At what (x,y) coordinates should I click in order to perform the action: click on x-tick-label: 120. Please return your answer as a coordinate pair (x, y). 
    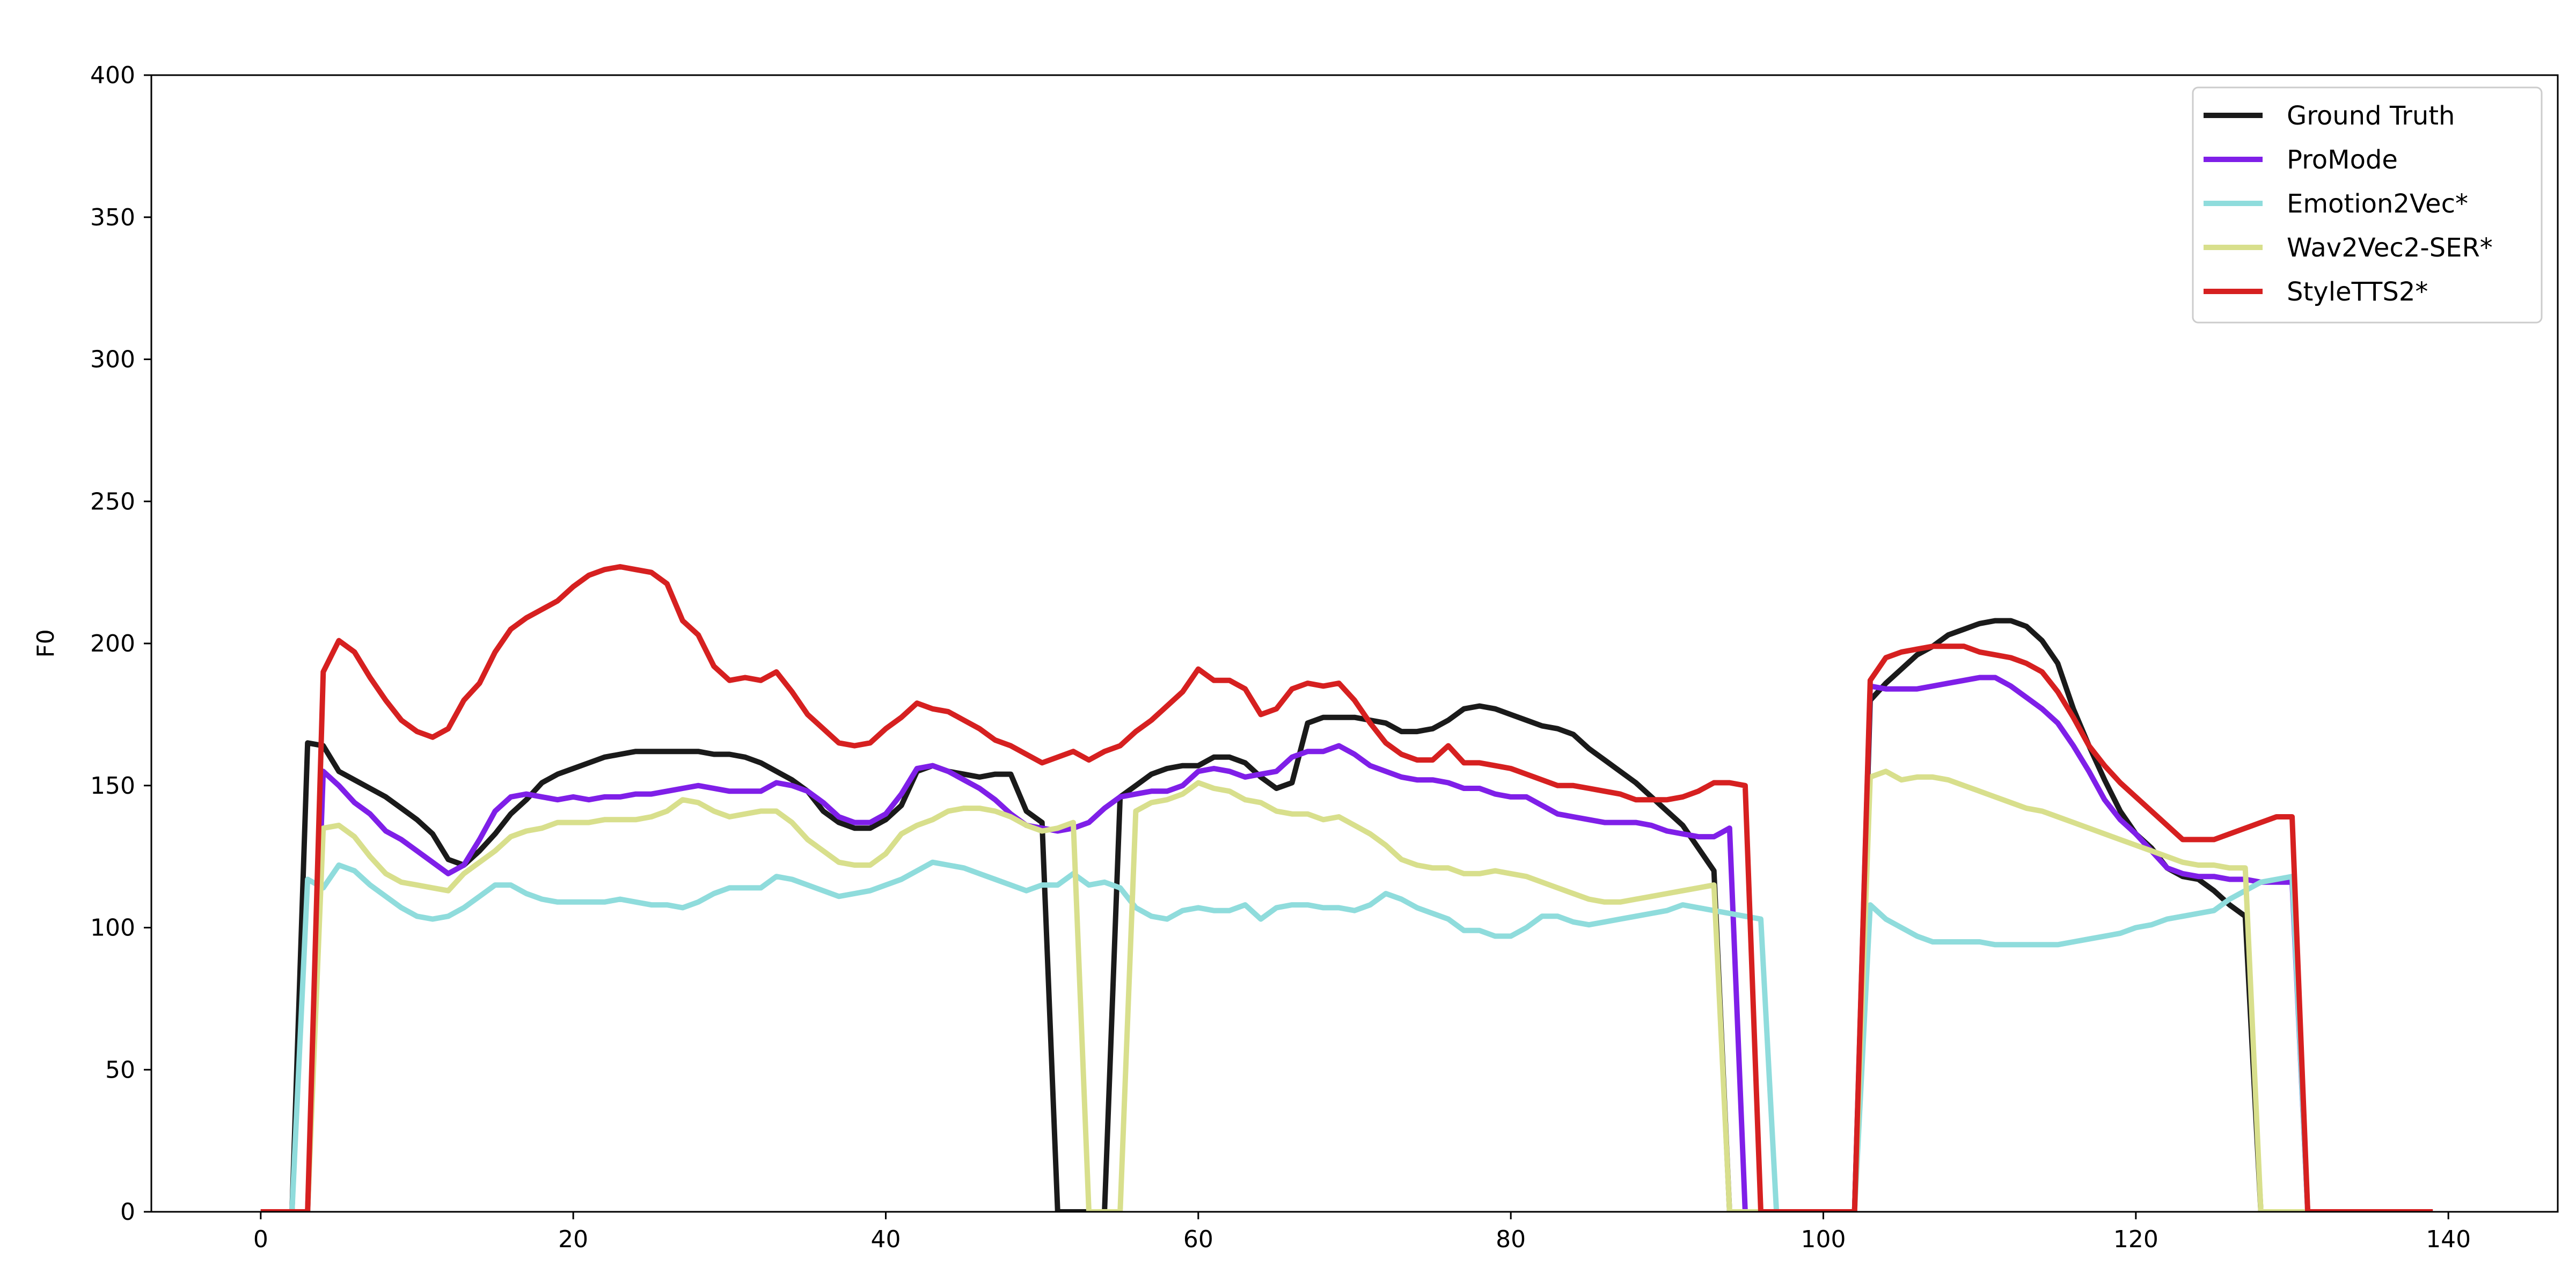
    Looking at the image, I should click on (2135, 1239).